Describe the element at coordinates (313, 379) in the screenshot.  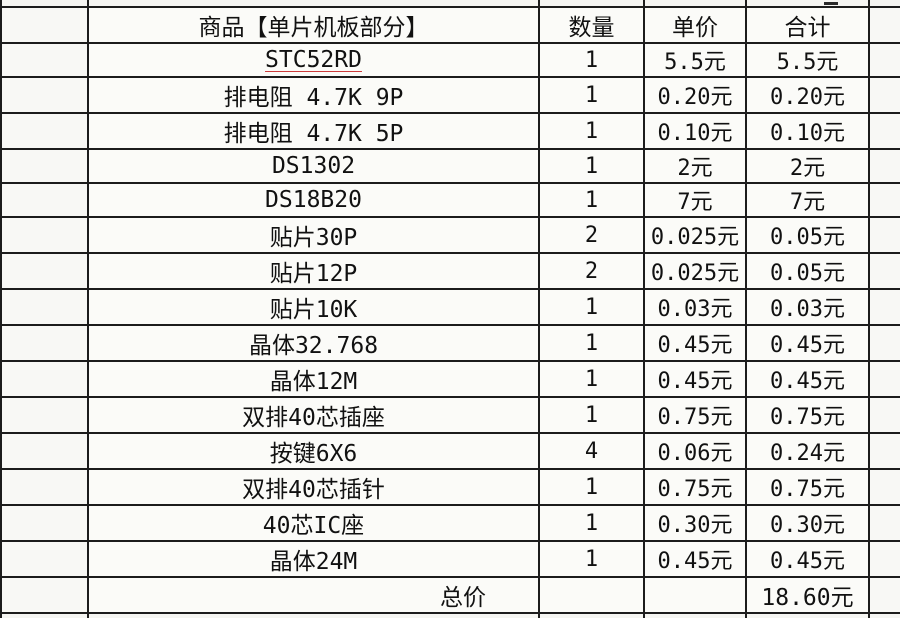
I see `product-cell: 晶体12M` at that location.